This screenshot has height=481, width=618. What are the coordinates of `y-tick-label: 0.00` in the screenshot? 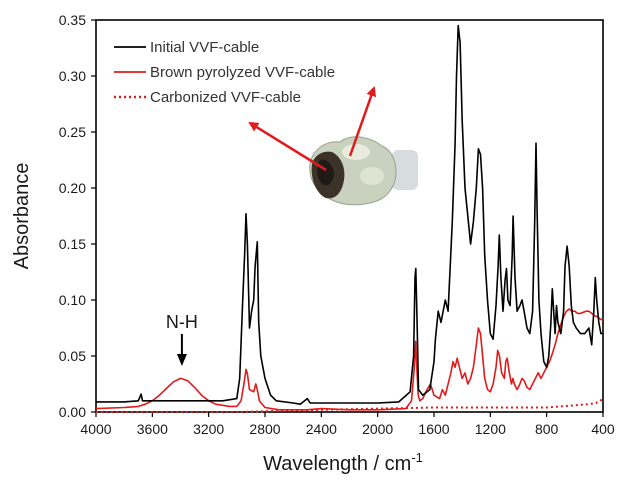 It's located at (72, 412).